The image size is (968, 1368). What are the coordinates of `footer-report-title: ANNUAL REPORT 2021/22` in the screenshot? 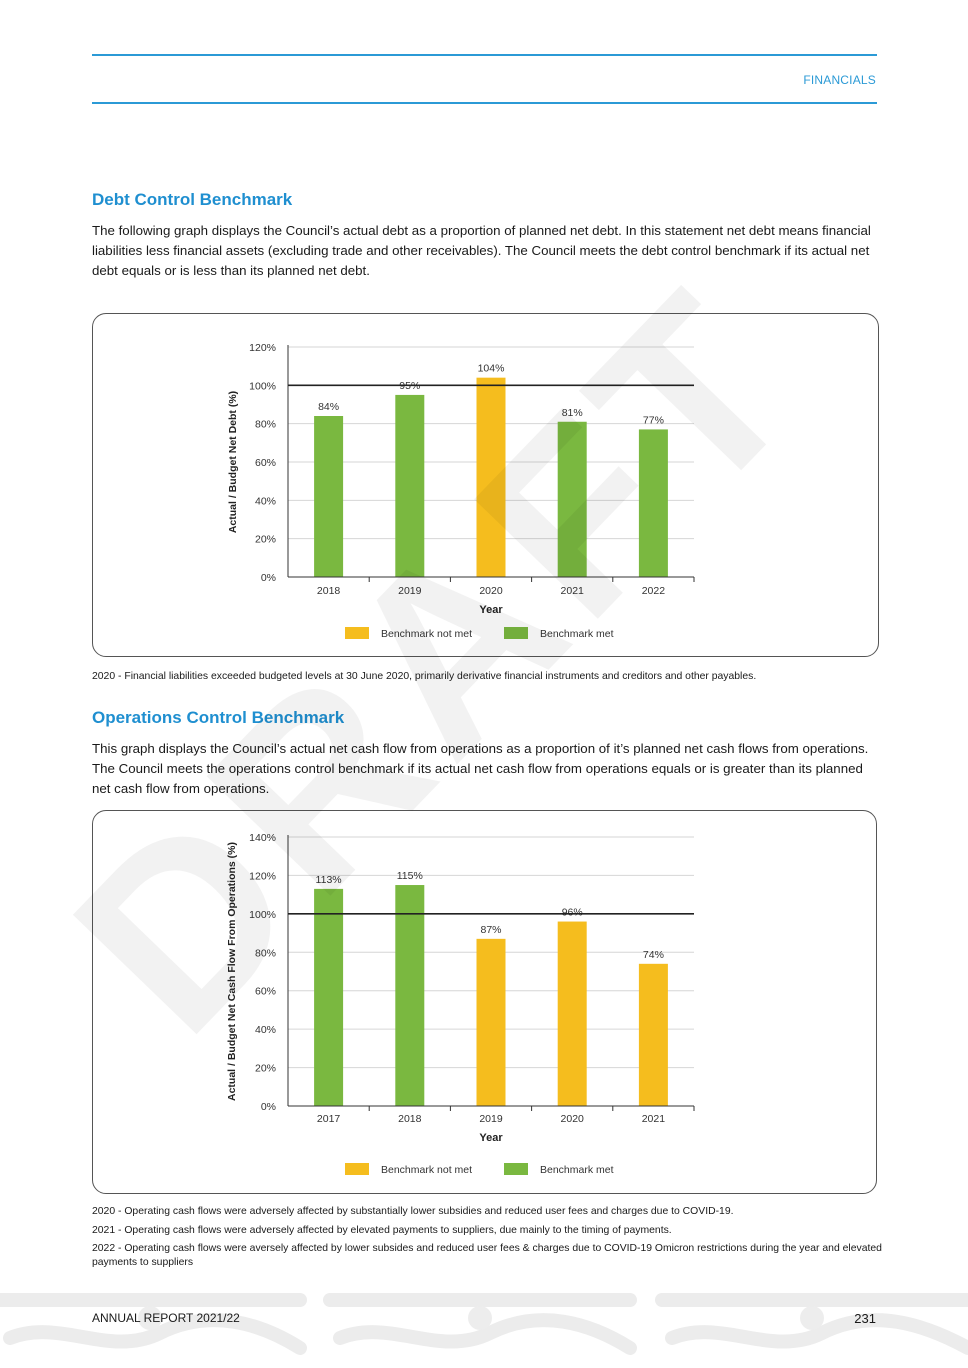 It's located at (166, 1318).